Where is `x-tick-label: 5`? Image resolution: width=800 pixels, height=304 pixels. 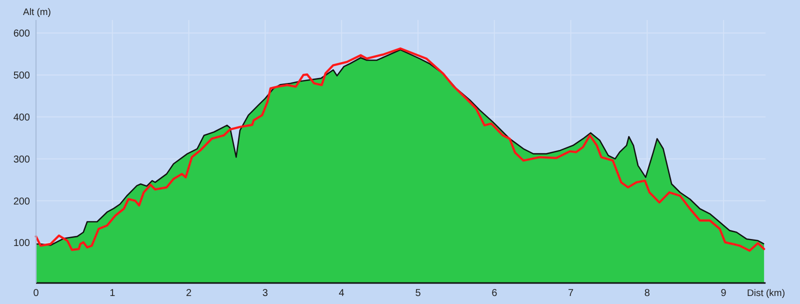
x-tick-label: 5 is located at coordinates (418, 293).